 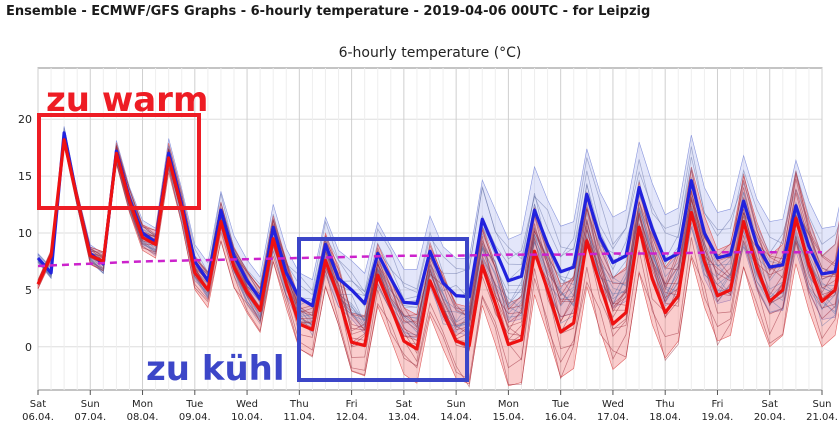 What do you see at coordinates (430, 53) in the screenshot?
I see `chart-title: 6-hourly temperature (°C)` at bounding box center [430, 53].